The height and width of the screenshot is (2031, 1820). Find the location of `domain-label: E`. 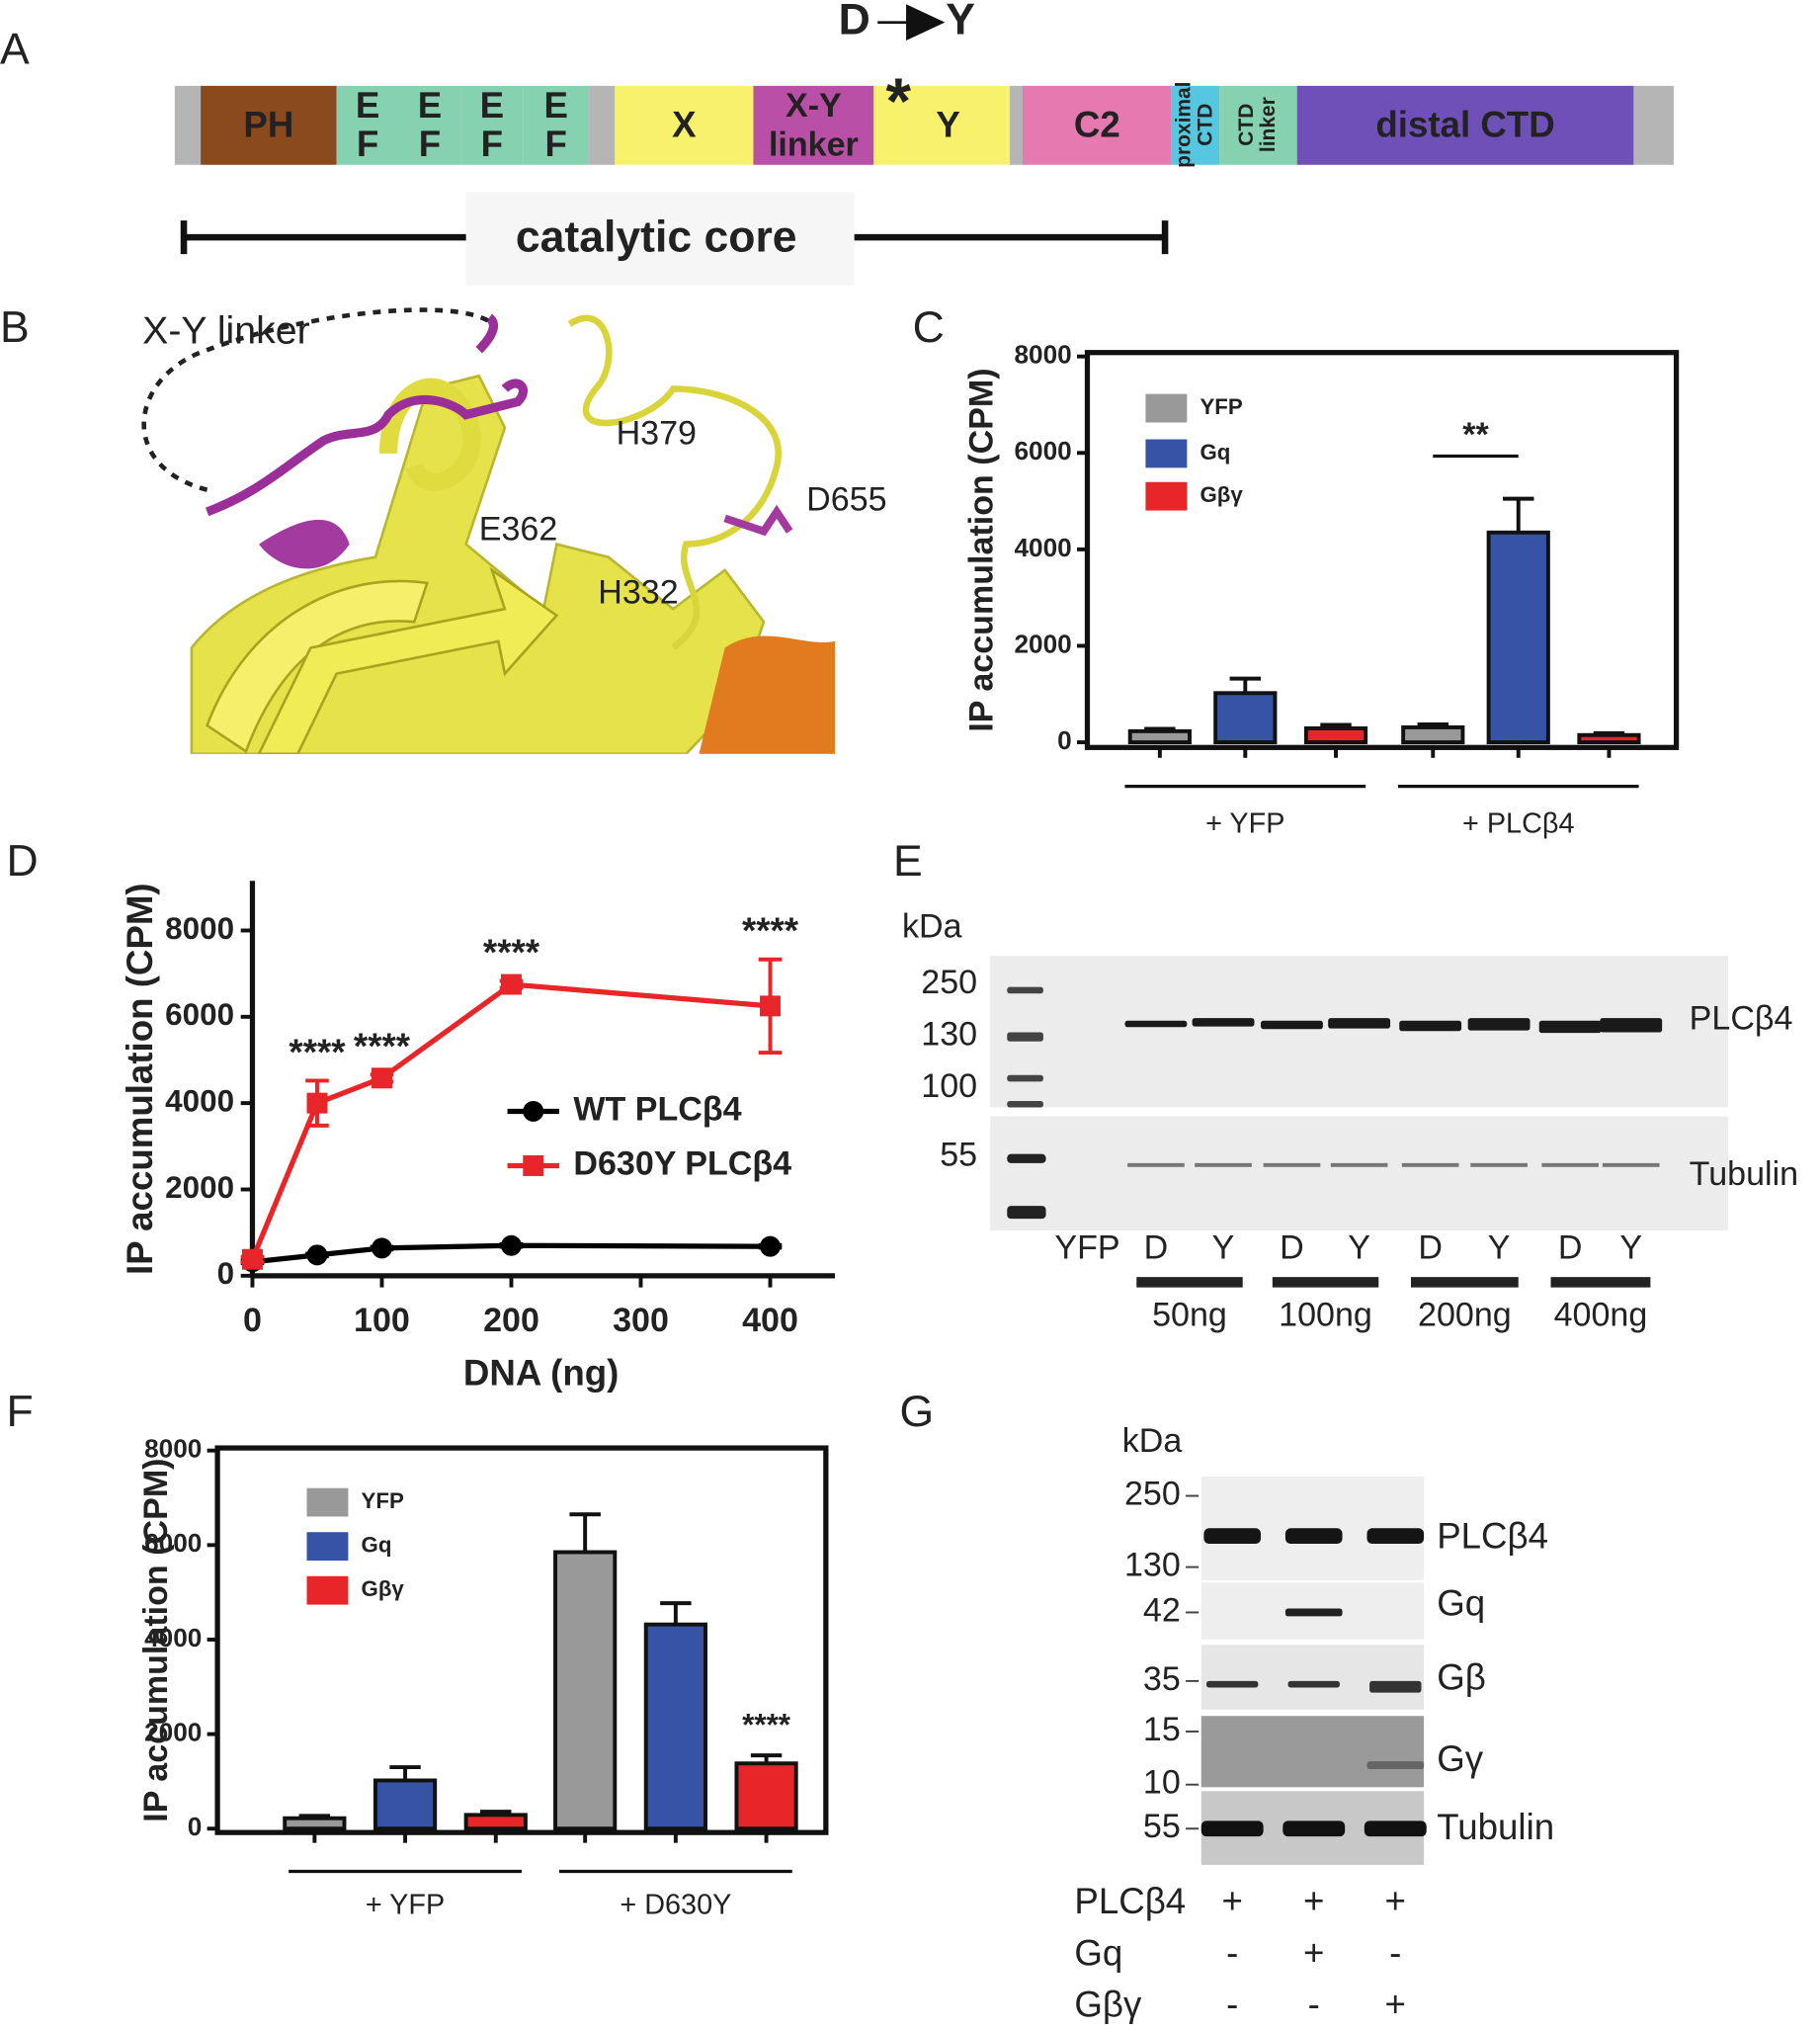

domain-label: E is located at coordinates (430, 105).